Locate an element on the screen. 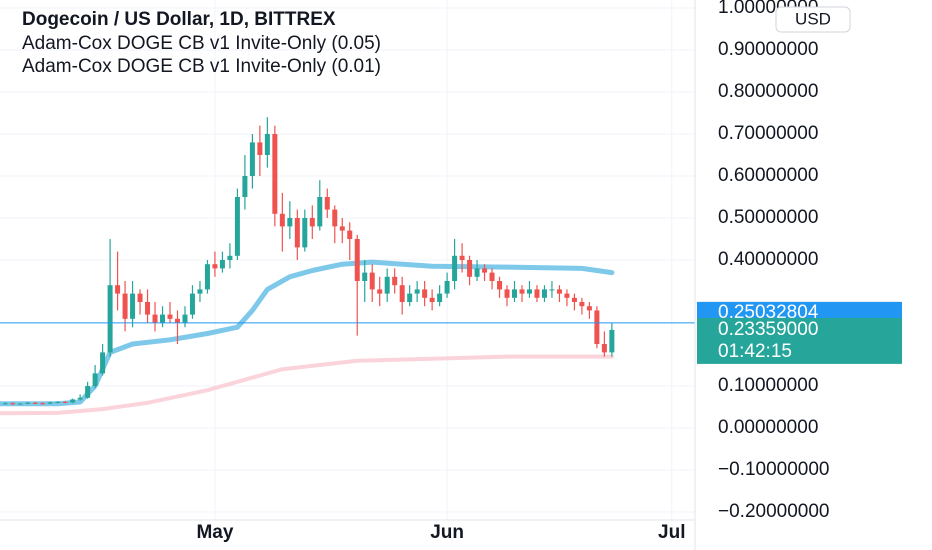 The image size is (932, 550). y-tick-label: 0.60000000 is located at coordinates (768, 175).